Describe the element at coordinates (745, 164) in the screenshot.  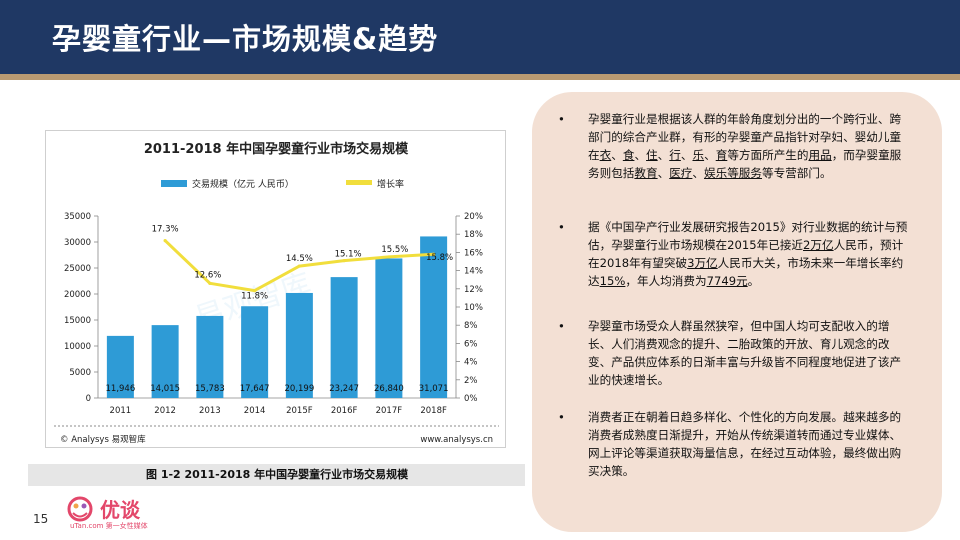
I see `bullet-segment: ，而孕婴童服务则包括` at that location.